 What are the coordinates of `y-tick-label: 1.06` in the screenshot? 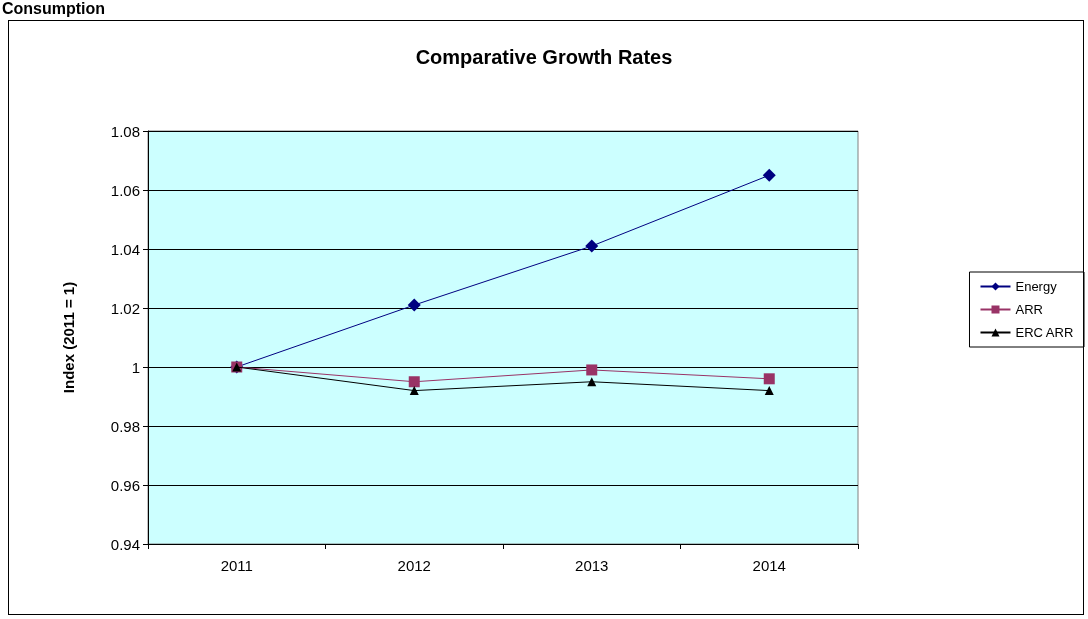 It's located at (125, 190).